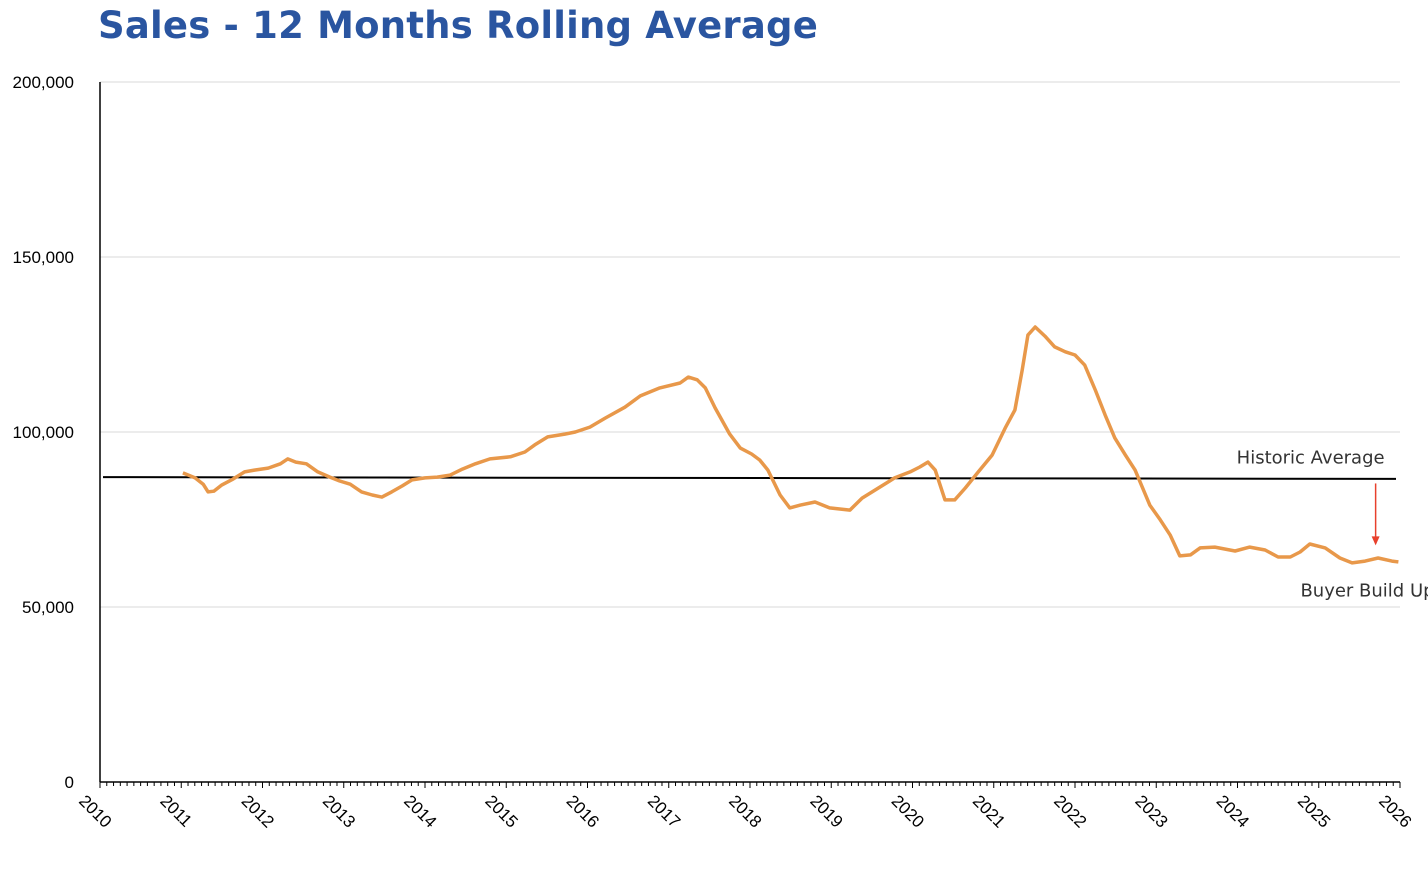  What do you see at coordinates (95, 811) in the screenshot?
I see `x-tick-label: 2010` at bounding box center [95, 811].